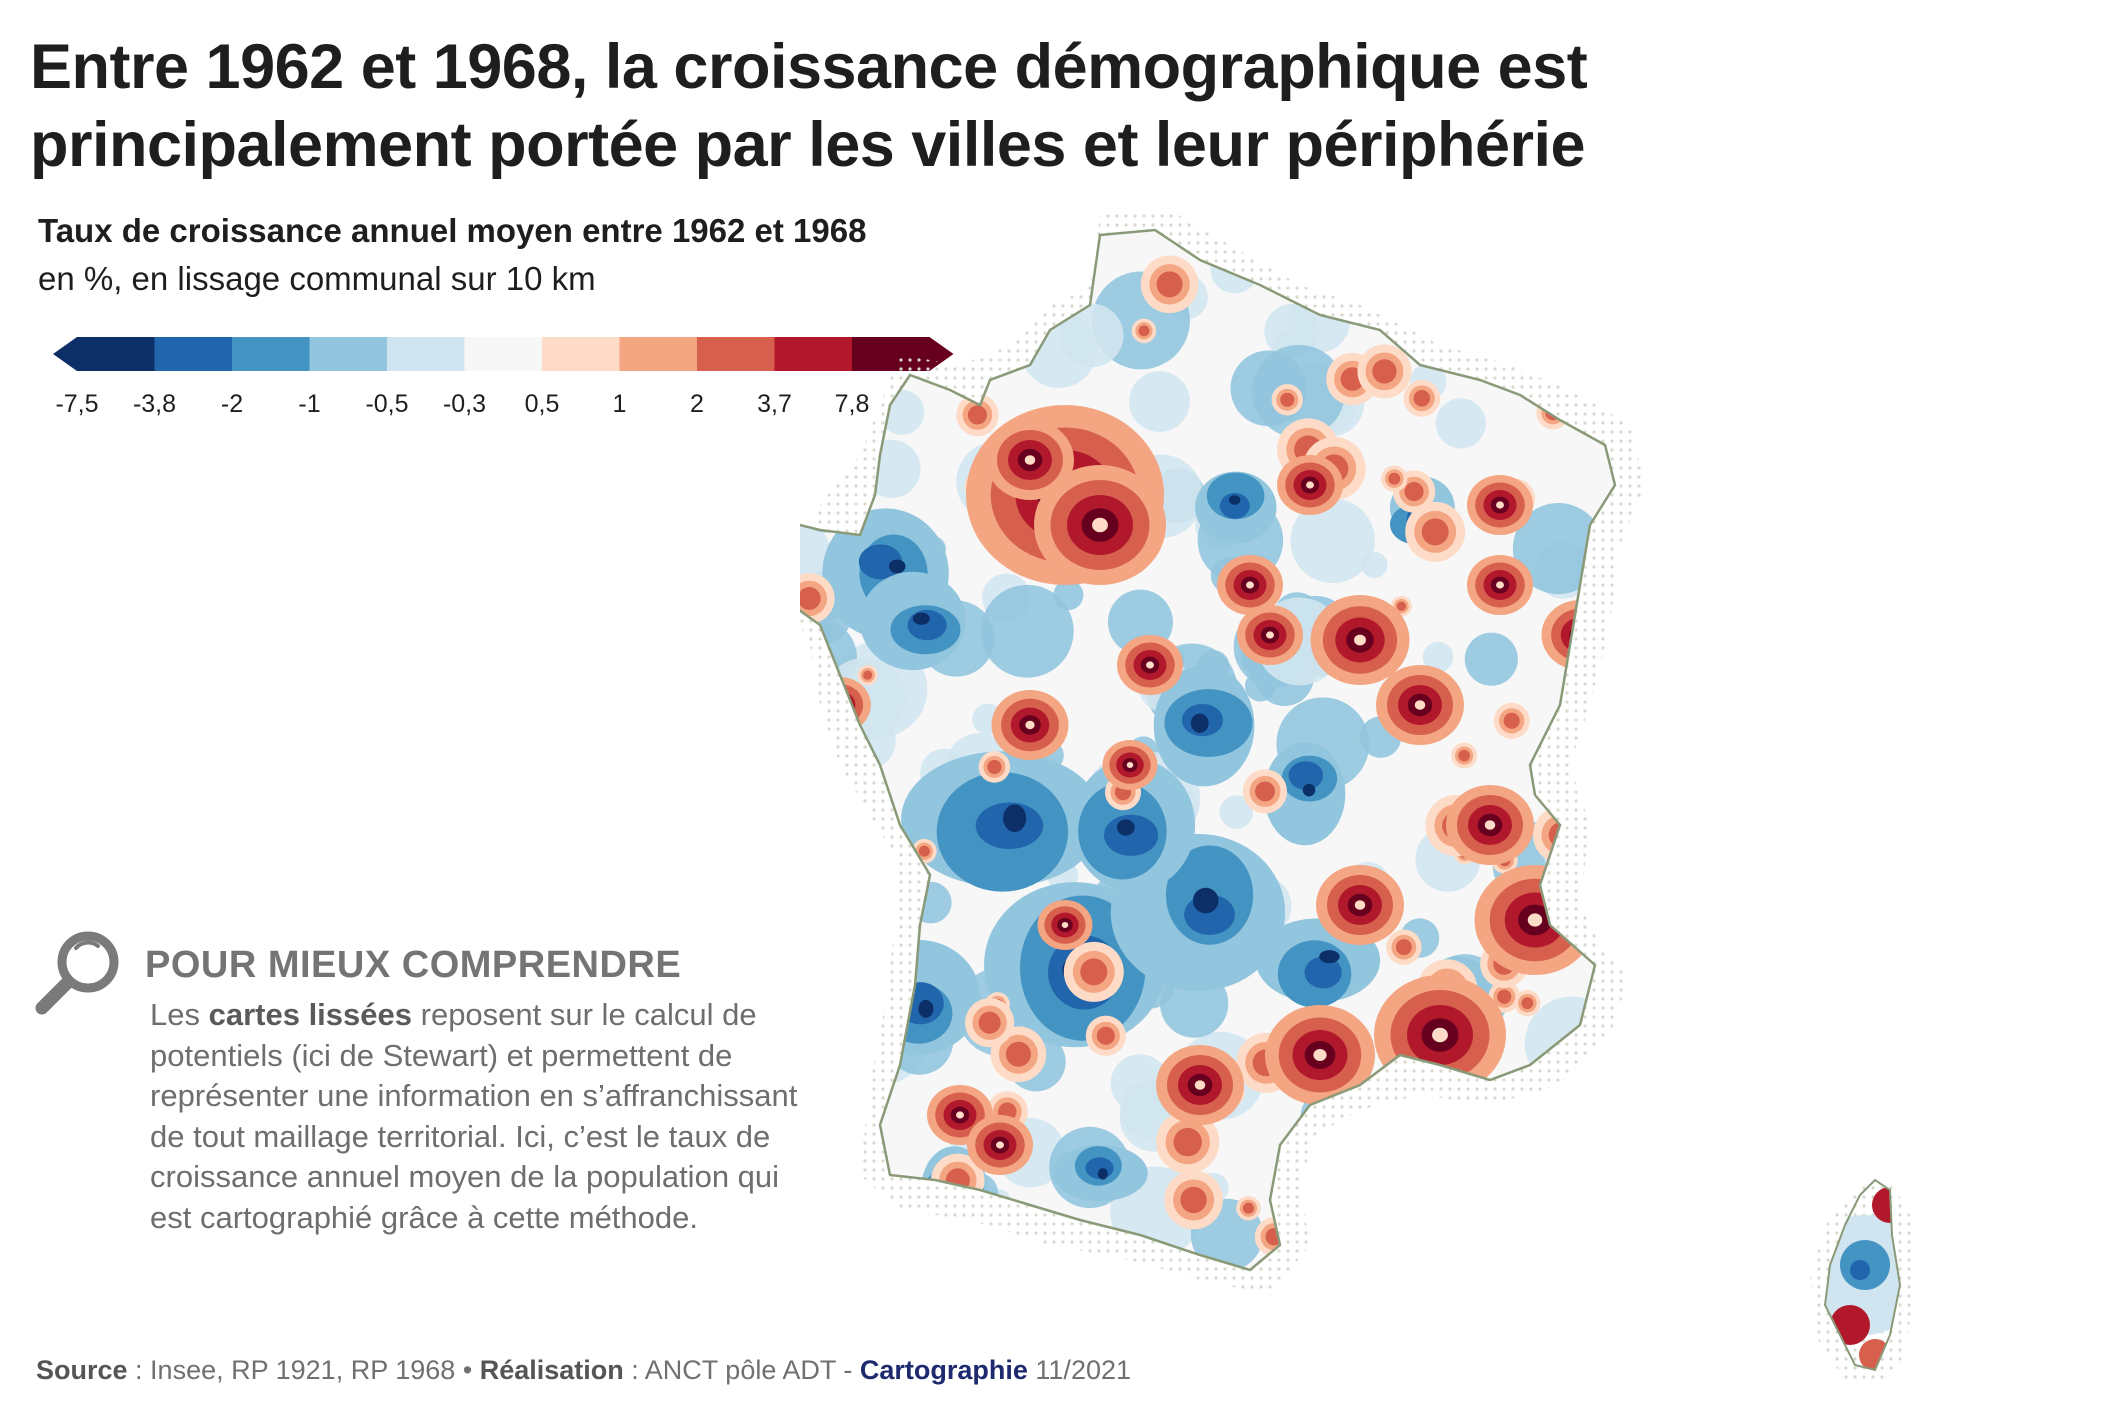 This screenshot has width=2103, height=1418. Describe the element at coordinates (619, 404) in the screenshot. I see `legend-tick-label: 1` at that location.